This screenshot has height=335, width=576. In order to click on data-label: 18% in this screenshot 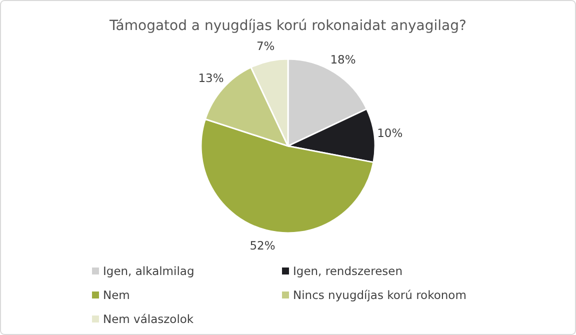, I will do `click(343, 59)`.